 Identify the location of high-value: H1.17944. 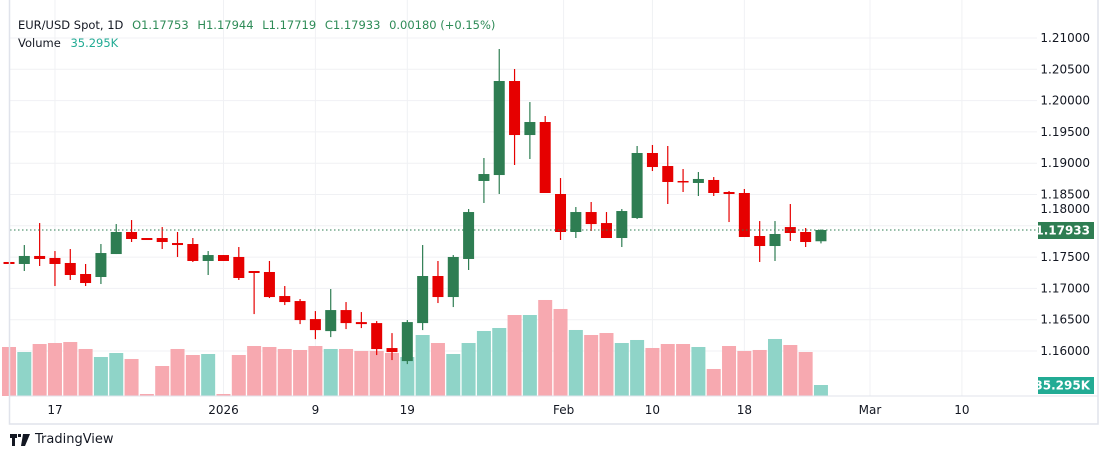
(225, 25).